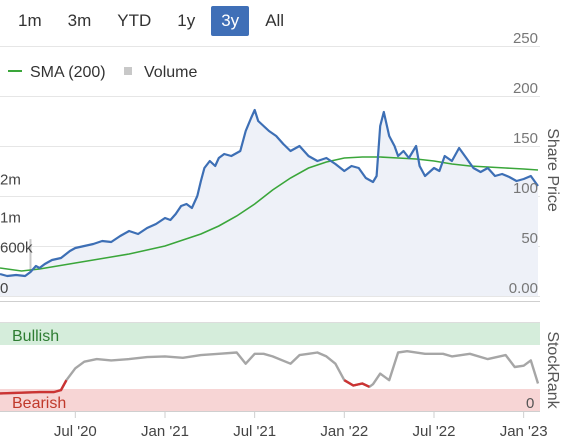 Image resolution: width=569 pixels, height=439 pixels. What do you see at coordinates (523, 163) in the screenshot?
I see `price-axis-labels: 250 200 150 100 50 0.00` at bounding box center [523, 163].